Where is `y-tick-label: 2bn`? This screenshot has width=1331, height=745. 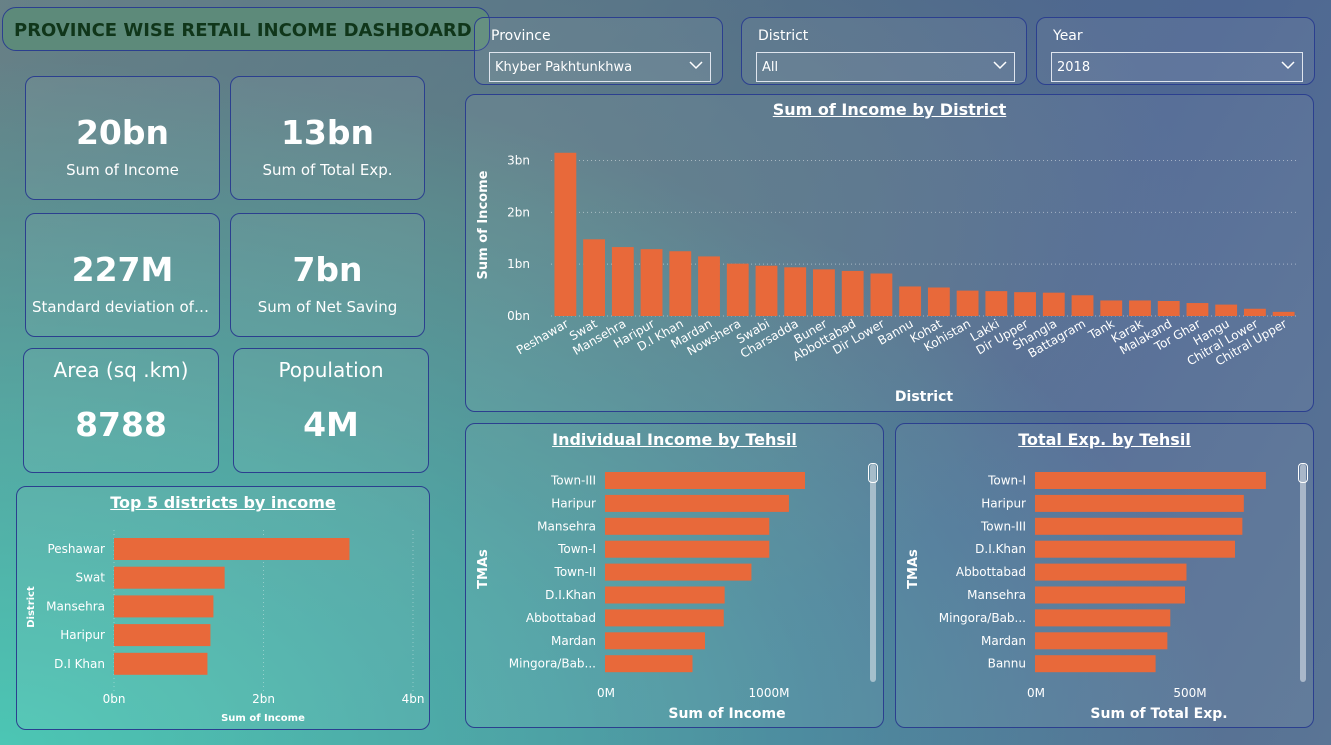 y-tick-label: 2bn is located at coordinates (518, 212).